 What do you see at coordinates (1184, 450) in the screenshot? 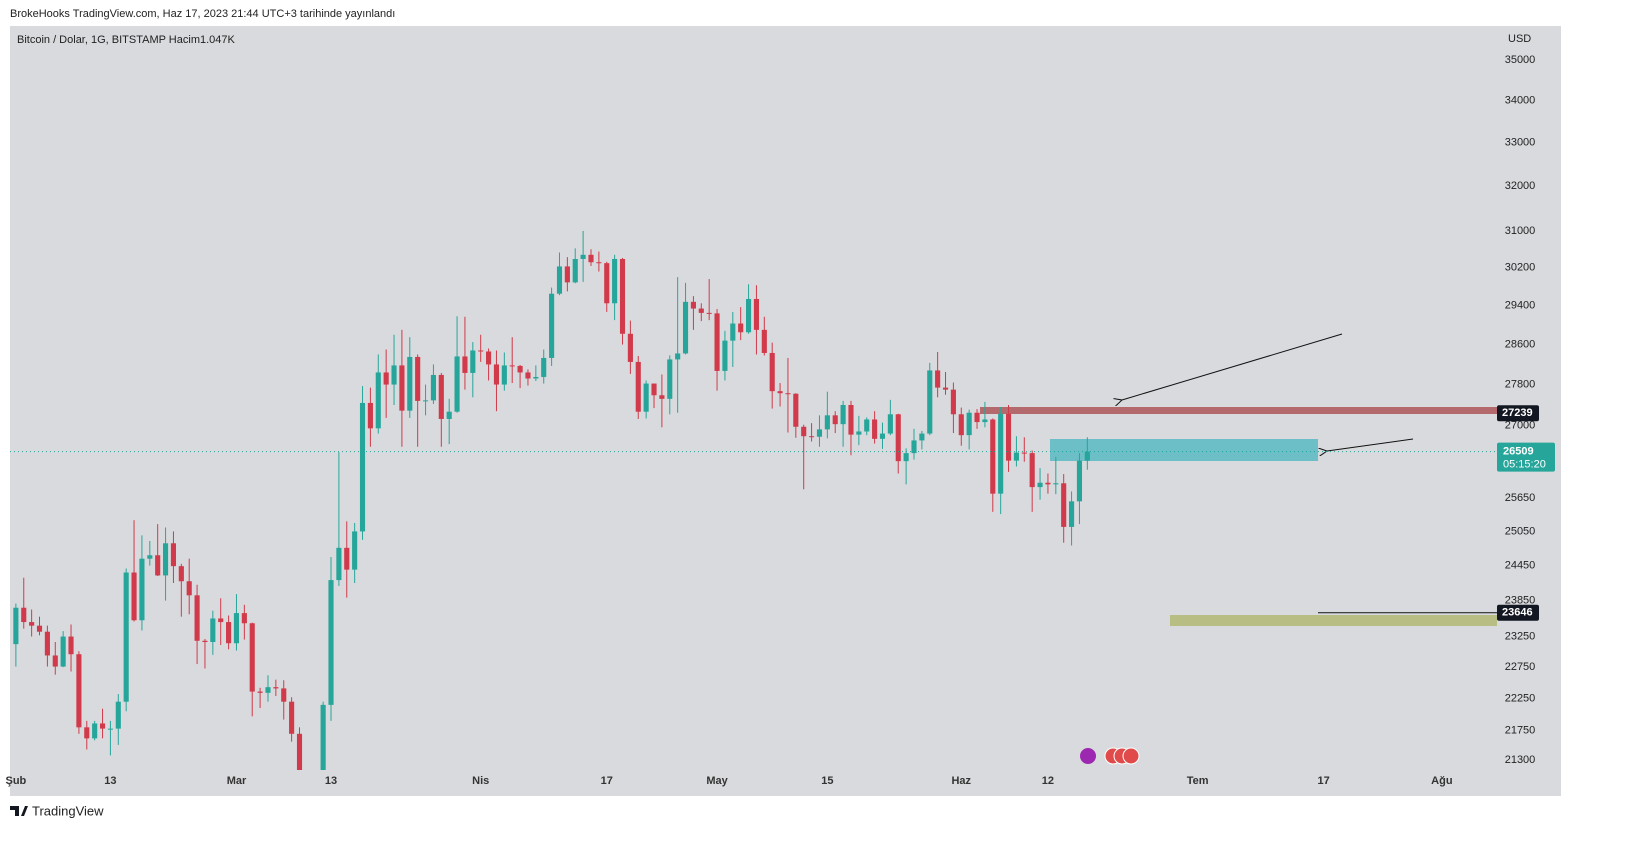
I see `demand-zone` at bounding box center [1184, 450].